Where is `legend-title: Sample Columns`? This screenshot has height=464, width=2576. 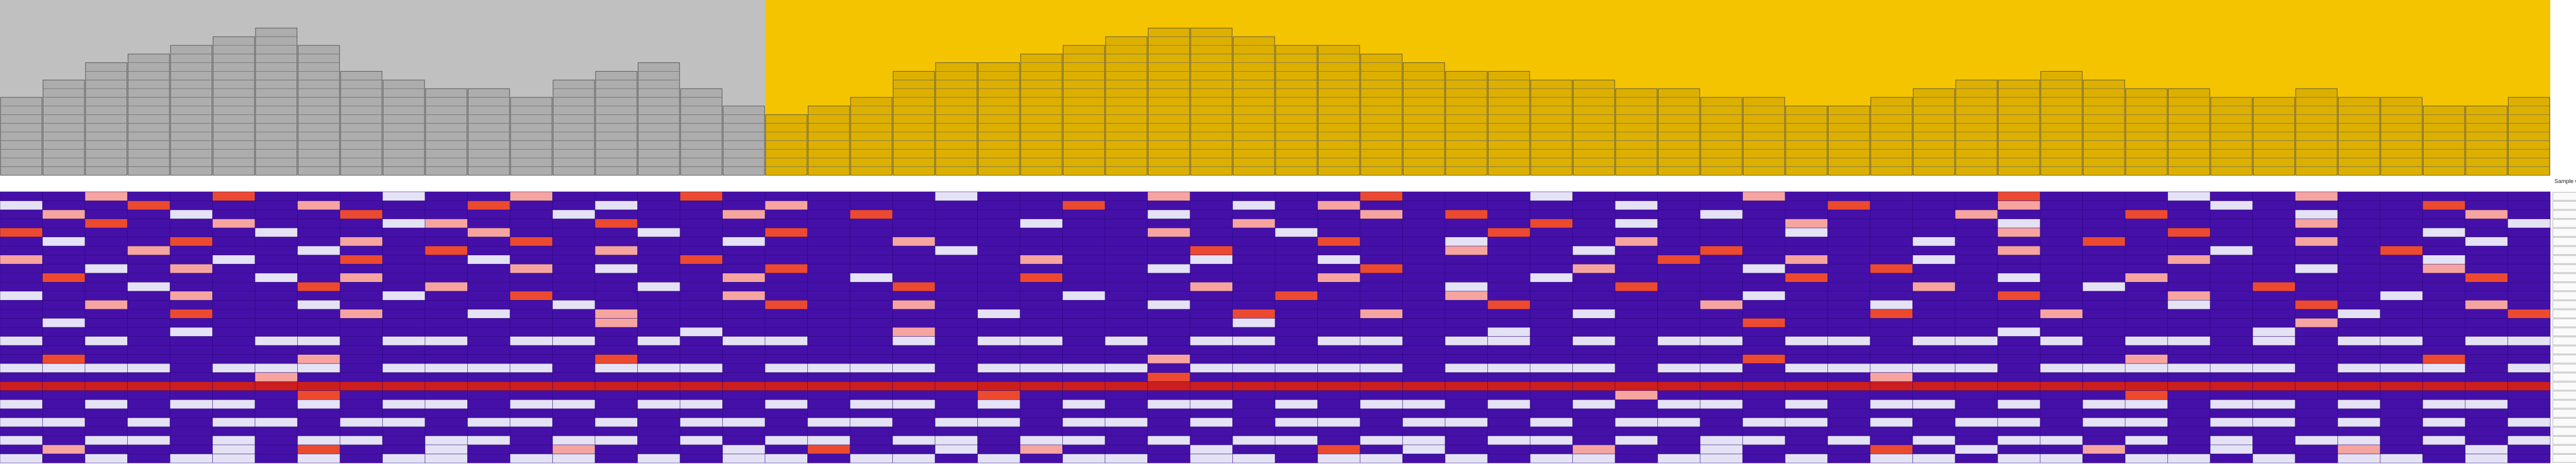 legend-title: Sample Columns is located at coordinates (2565, 181).